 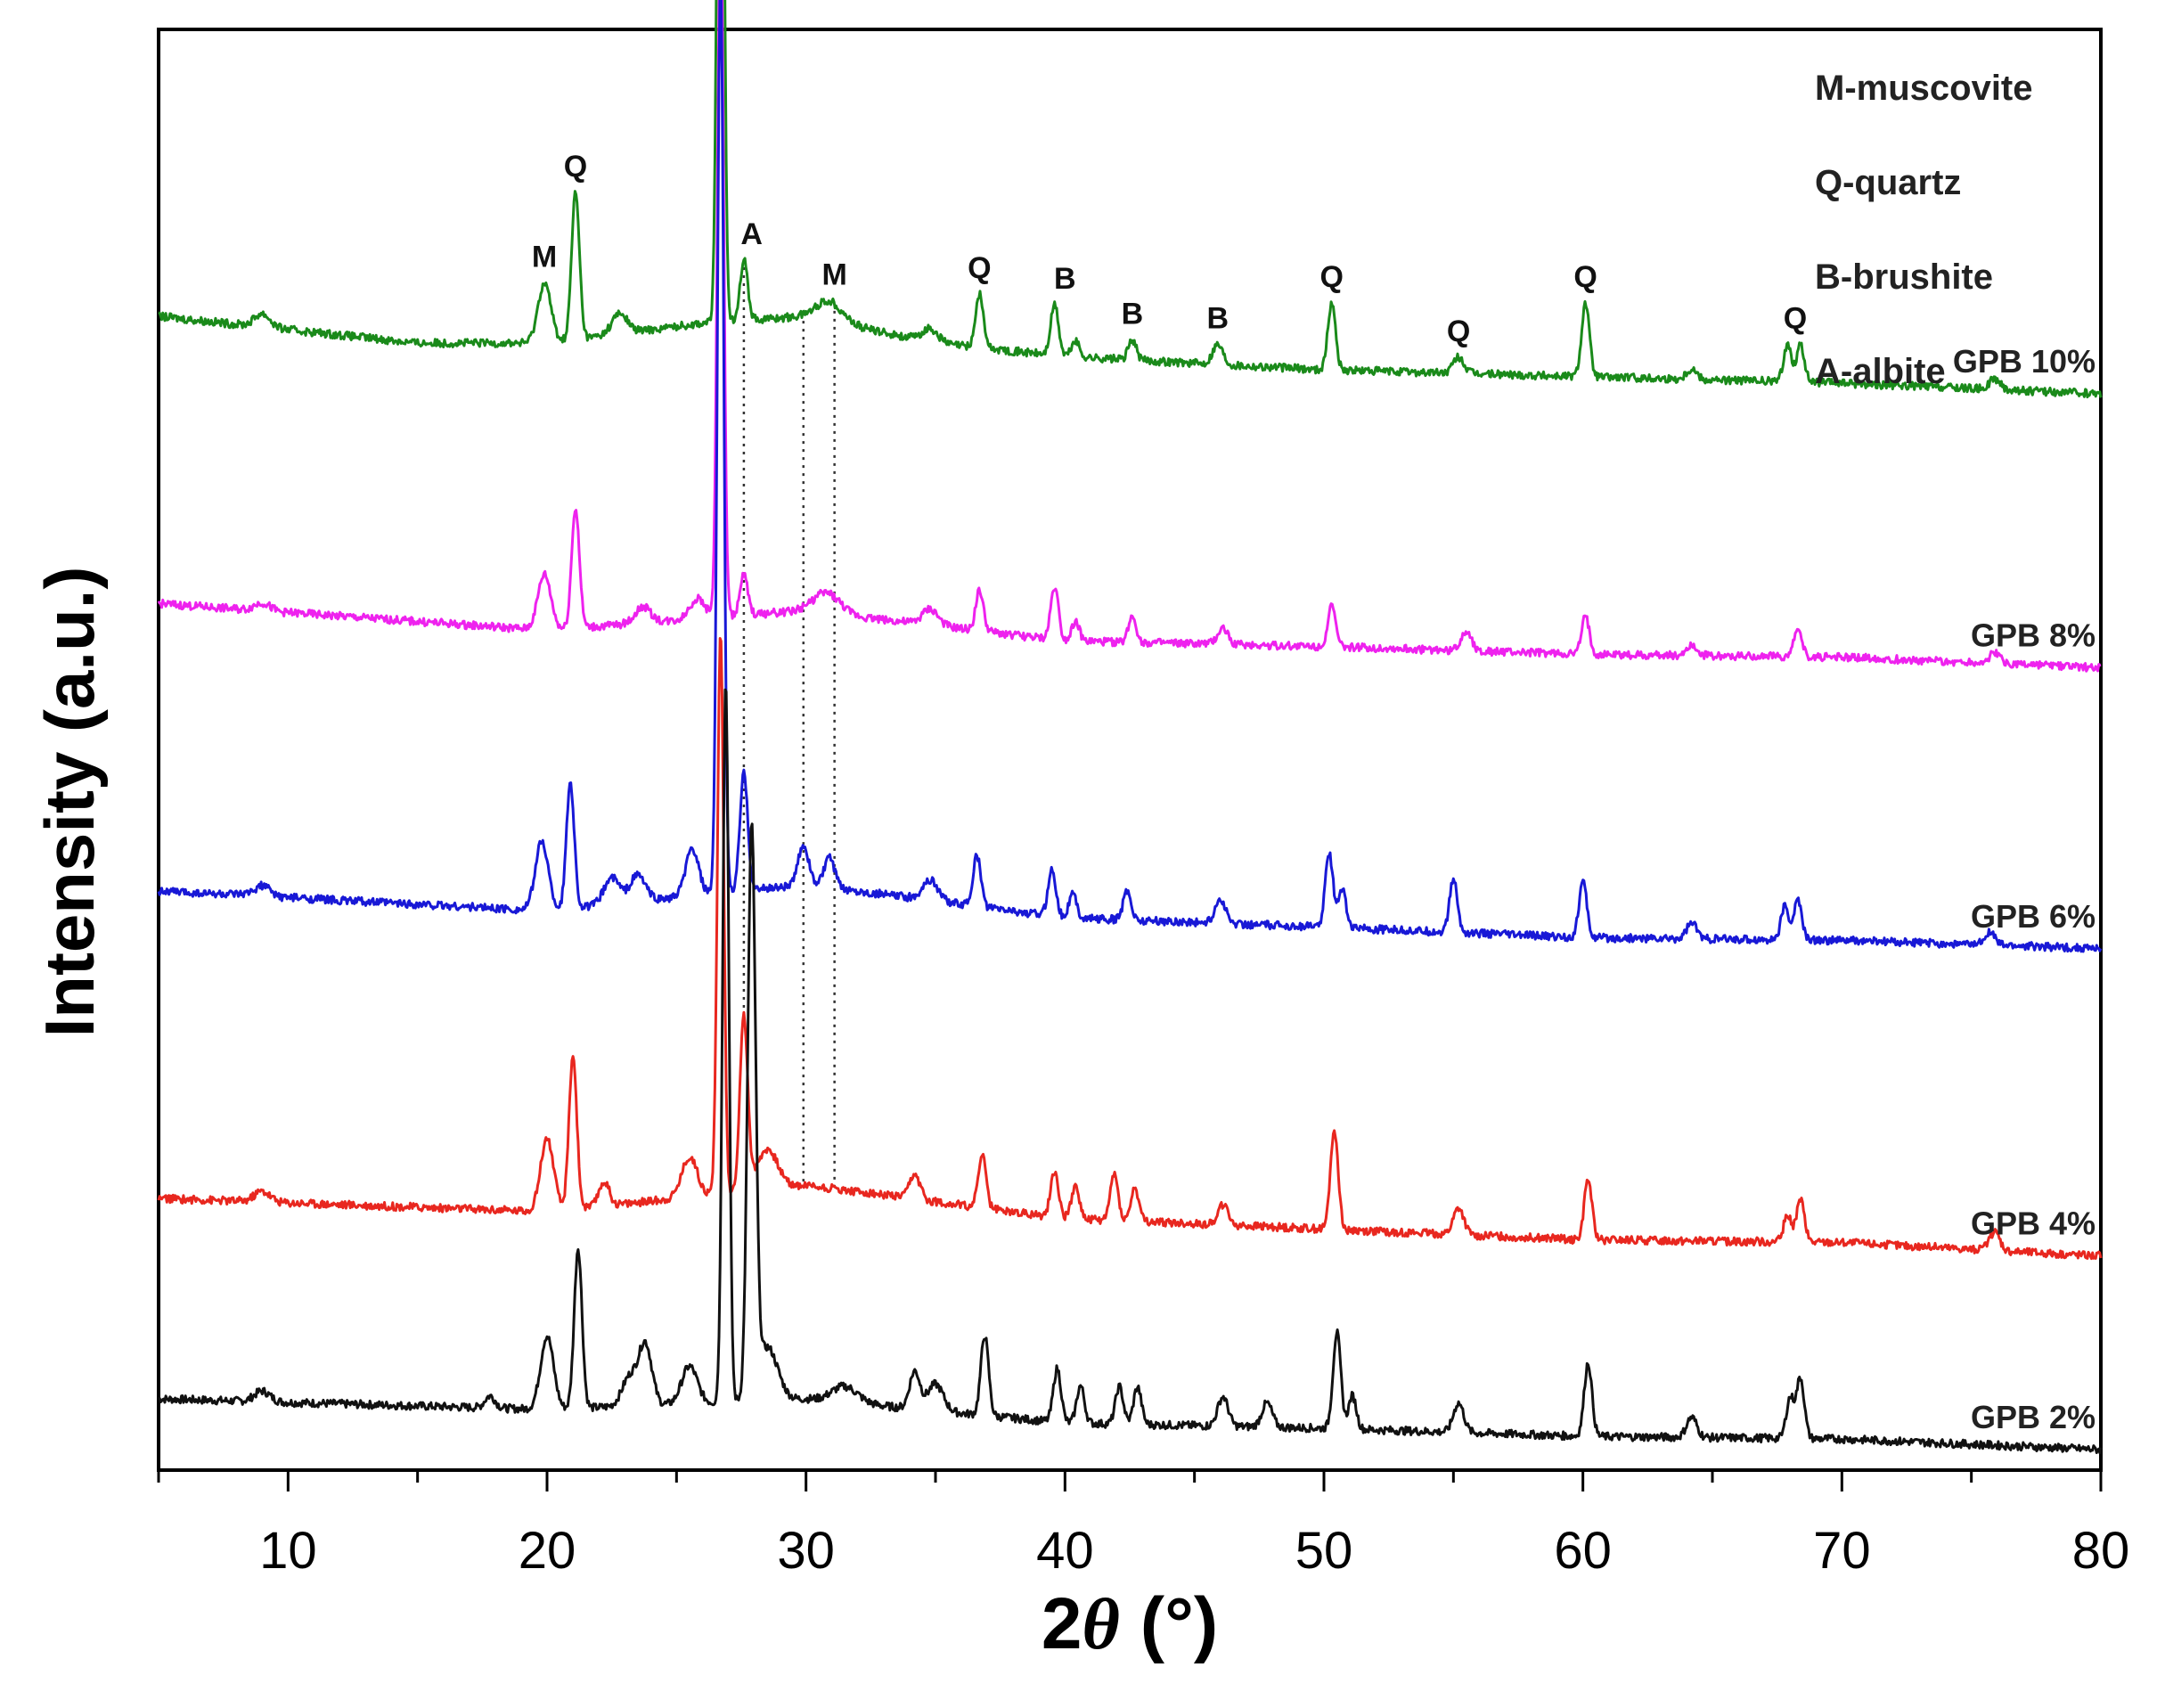 I want to click on legend-item-muscovite: M-muscovite, so click(x=1924, y=88).